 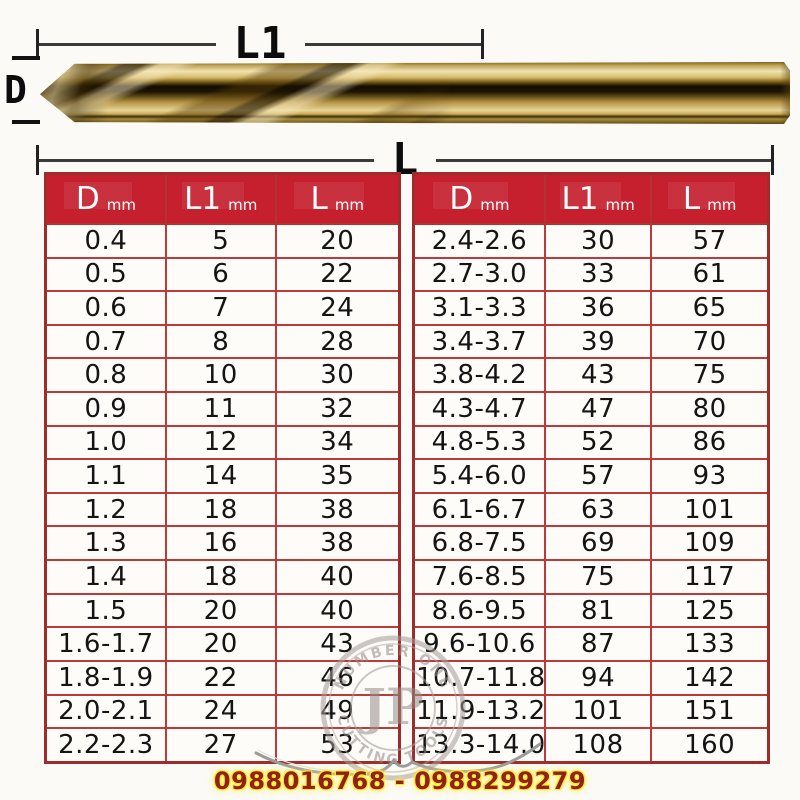 What do you see at coordinates (105, 375) in the screenshot?
I see `cell: 0.8` at bounding box center [105, 375].